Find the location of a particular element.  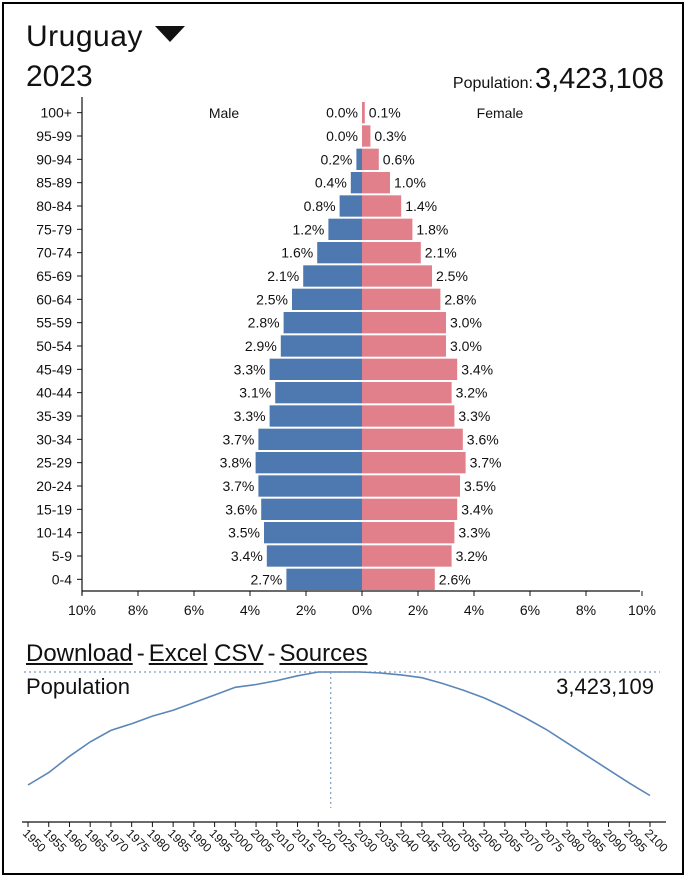

female-value-label: 2.8% is located at coordinates (460, 299).